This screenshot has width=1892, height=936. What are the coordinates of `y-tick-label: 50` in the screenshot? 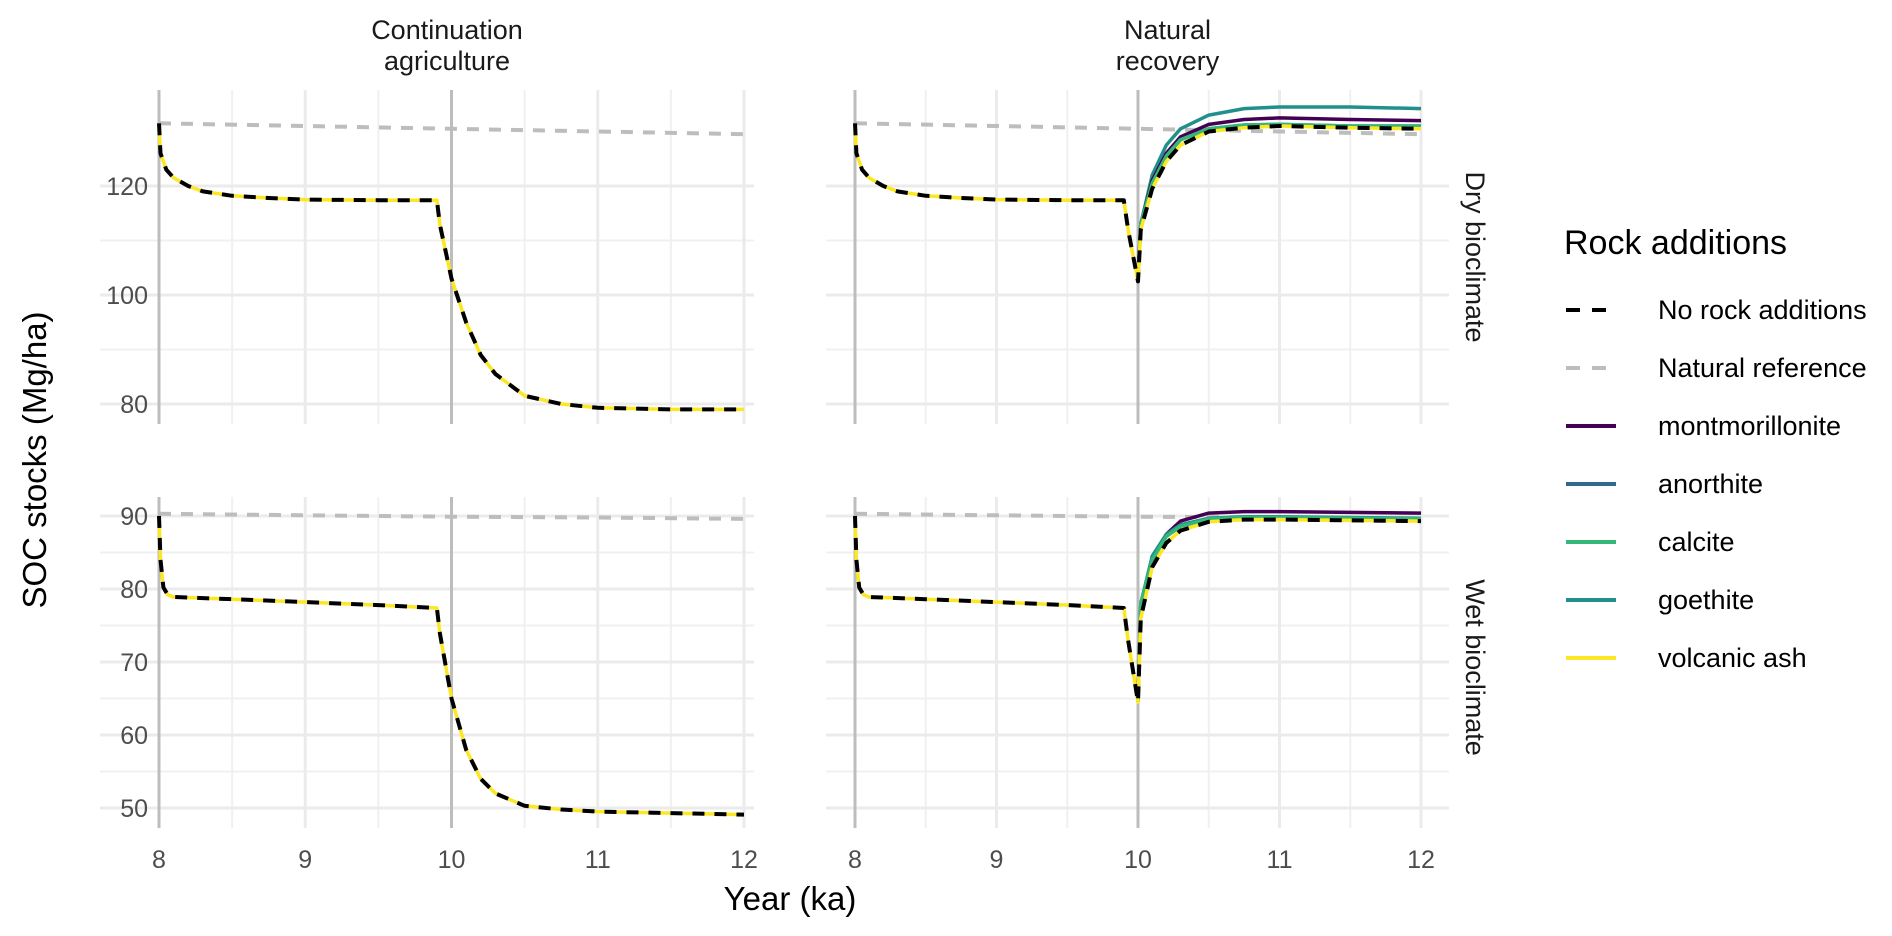 It's located at (134, 809).